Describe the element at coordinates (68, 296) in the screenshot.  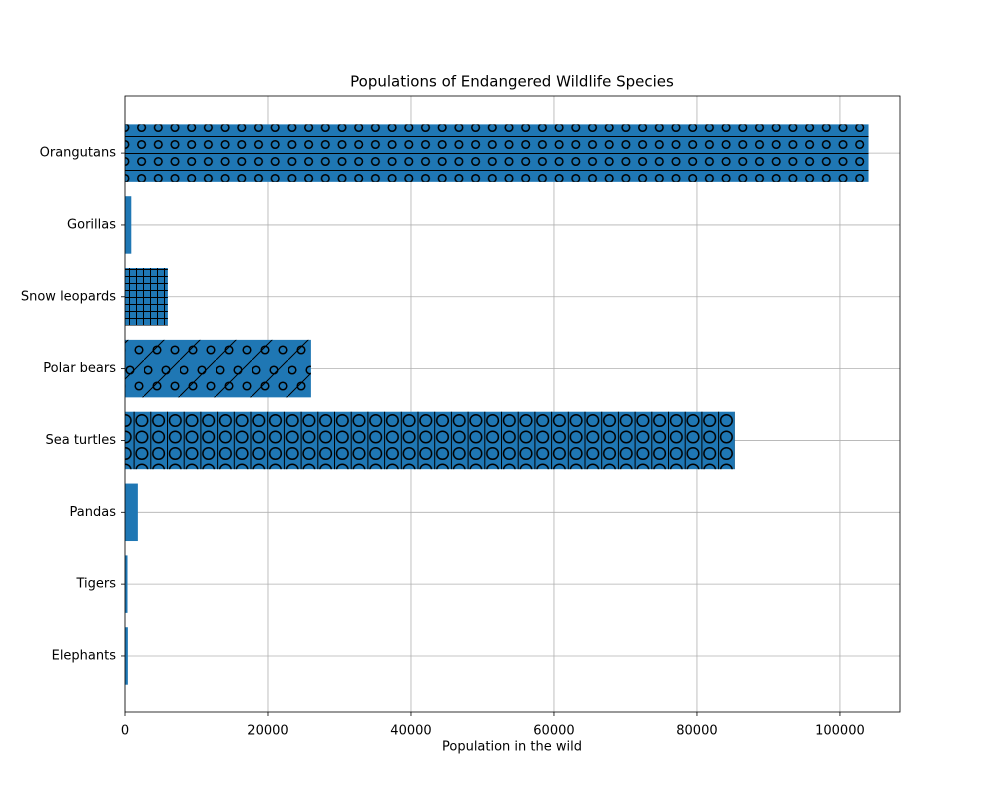
I see `y-tick-label: Snow leopards` at that location.